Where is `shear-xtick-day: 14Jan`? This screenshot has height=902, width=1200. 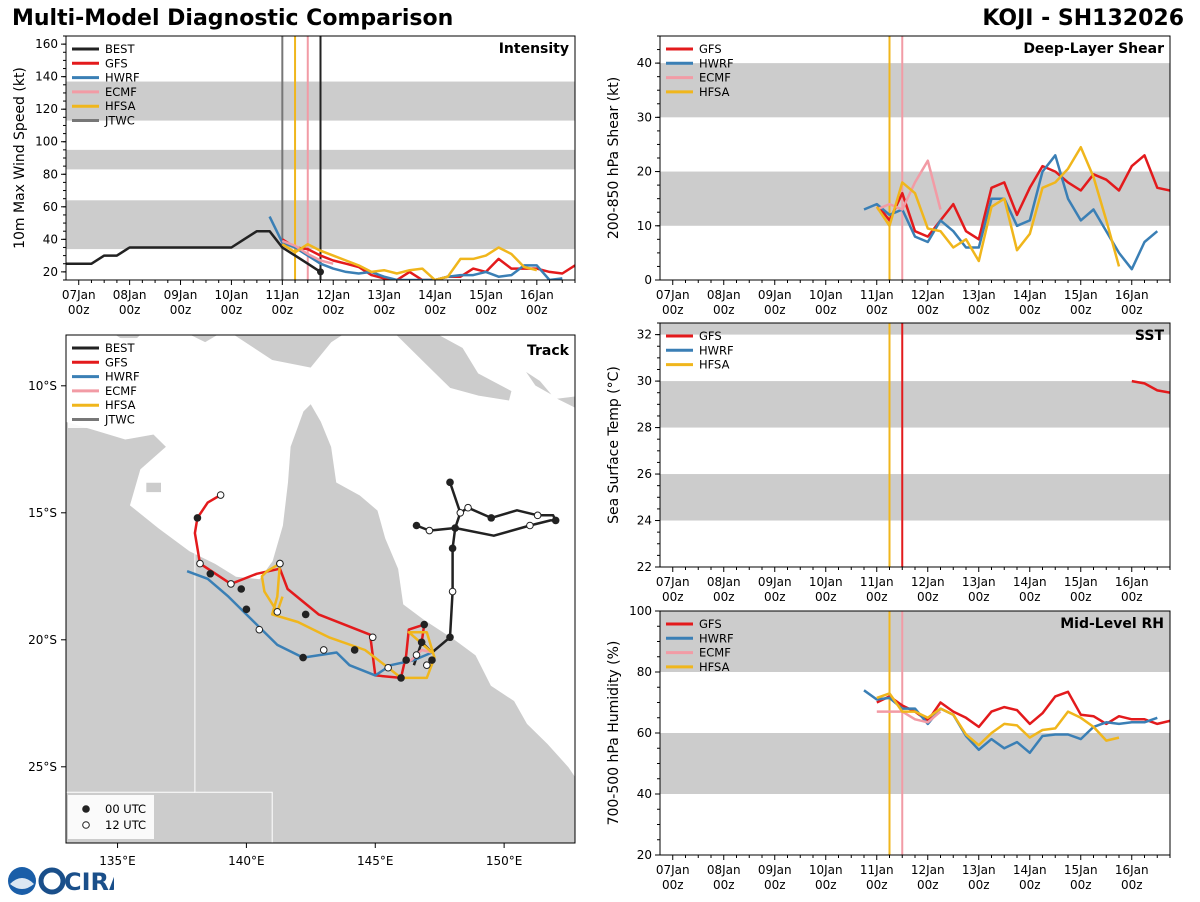 shear-xtick-day: 14Jan is located at coordinates (1030, 295).